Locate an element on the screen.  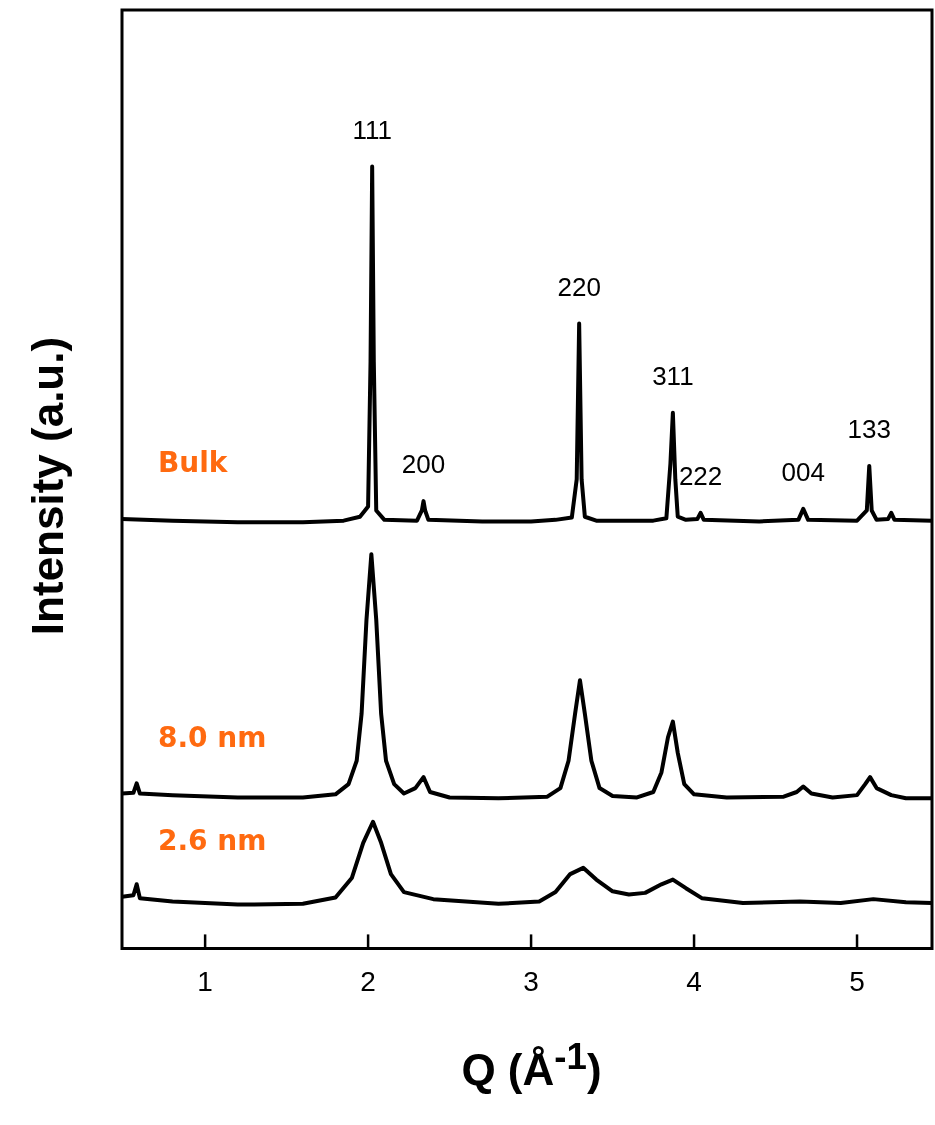
x-tick-label: 5 is located at coordinates (857, 981).